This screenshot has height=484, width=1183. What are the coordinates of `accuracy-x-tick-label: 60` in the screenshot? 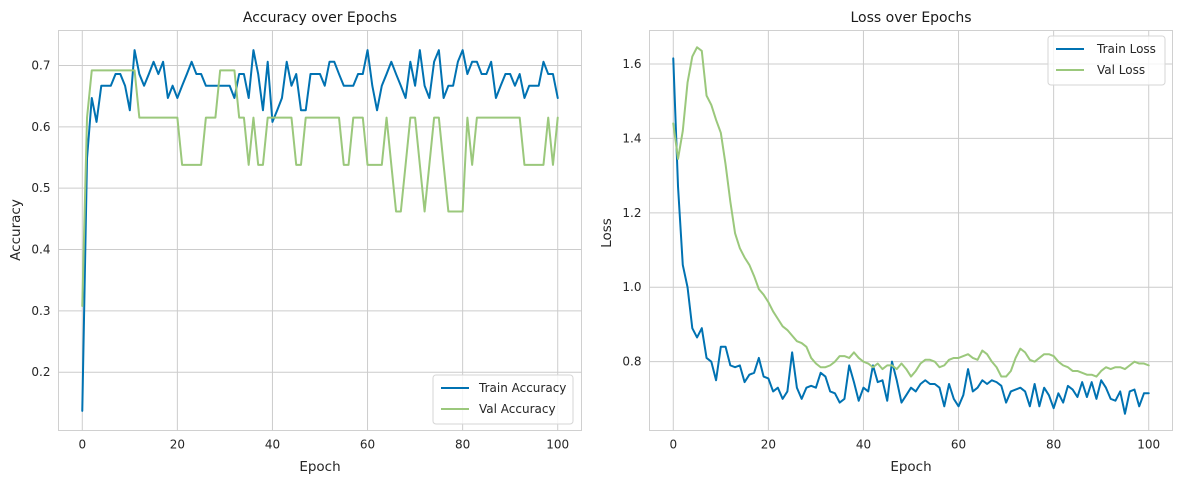 It's located at (367, 445).